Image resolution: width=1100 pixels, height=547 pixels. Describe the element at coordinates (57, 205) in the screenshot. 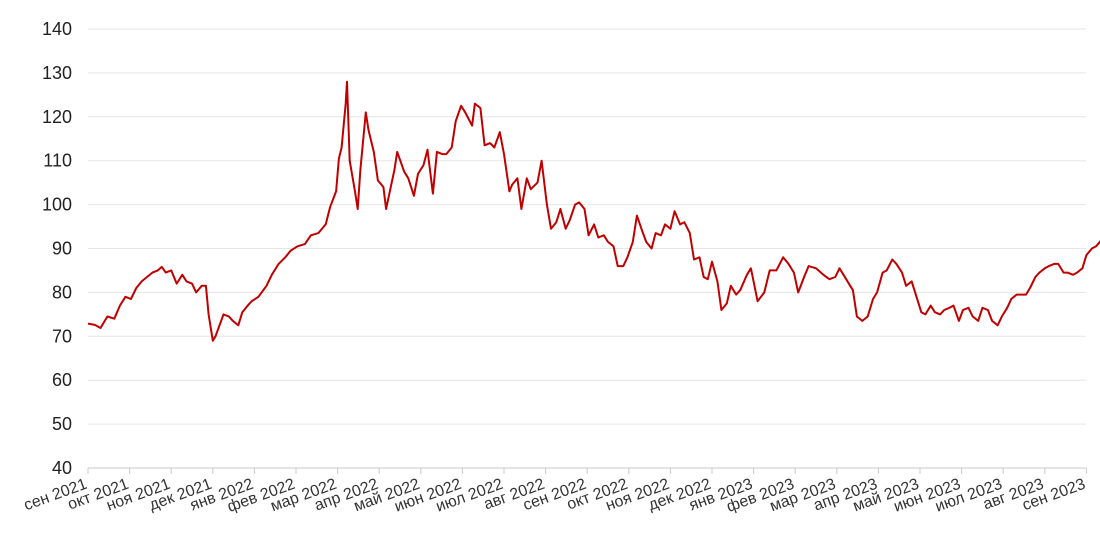

I see `y-tick-label: 100` at that location.